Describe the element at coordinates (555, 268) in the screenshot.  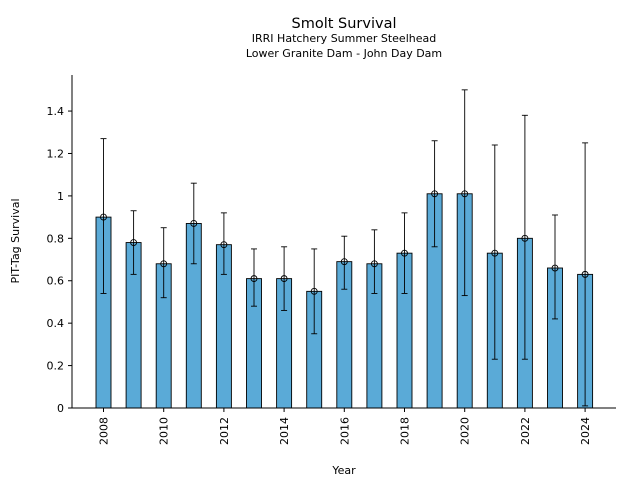
I see `point-marker-2023` at that location.